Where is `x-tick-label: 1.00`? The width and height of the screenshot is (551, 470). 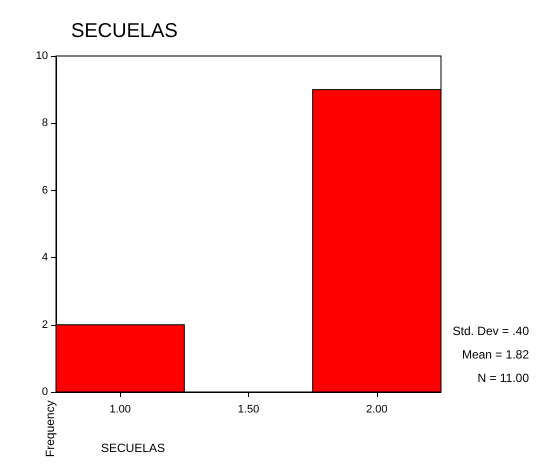
x-tick-label: 1.00 is located at coordinates (120, 410).